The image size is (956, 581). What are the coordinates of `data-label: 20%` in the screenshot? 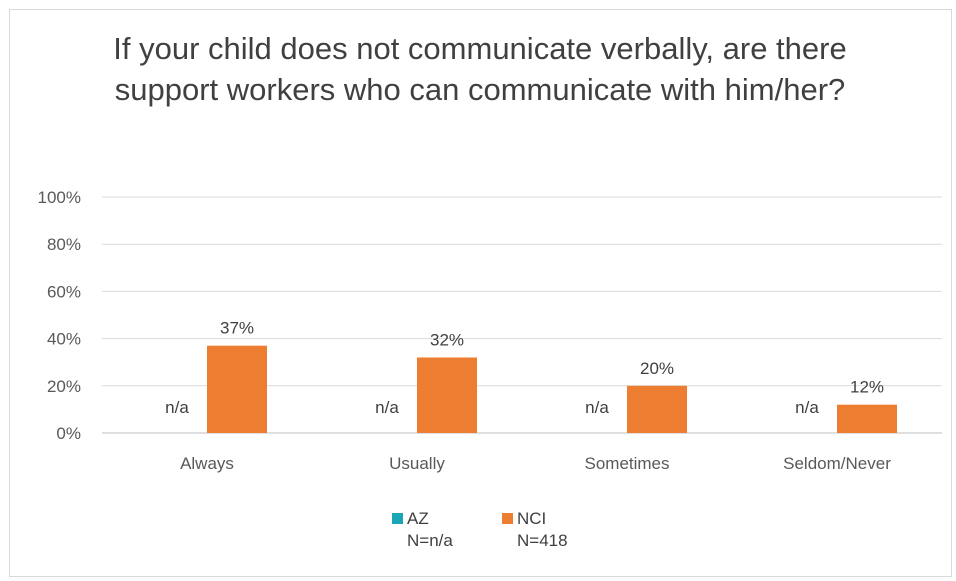 It's located at (657, 368).